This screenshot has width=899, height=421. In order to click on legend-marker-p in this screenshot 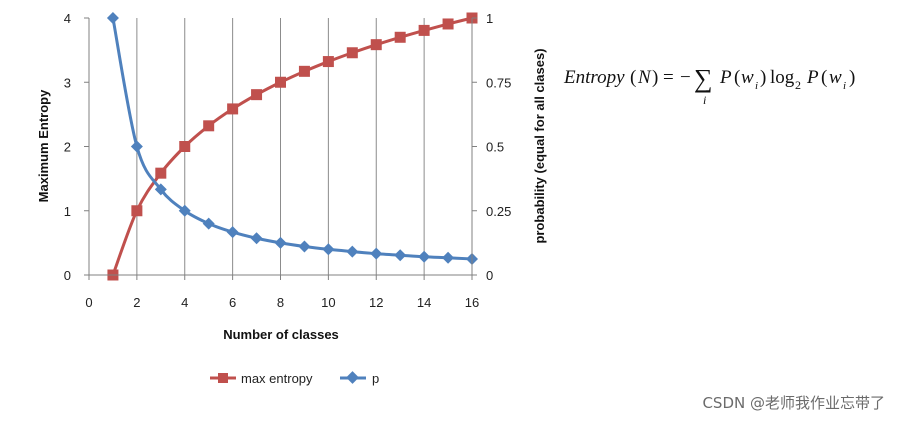, I will do `click(352, 377)`.